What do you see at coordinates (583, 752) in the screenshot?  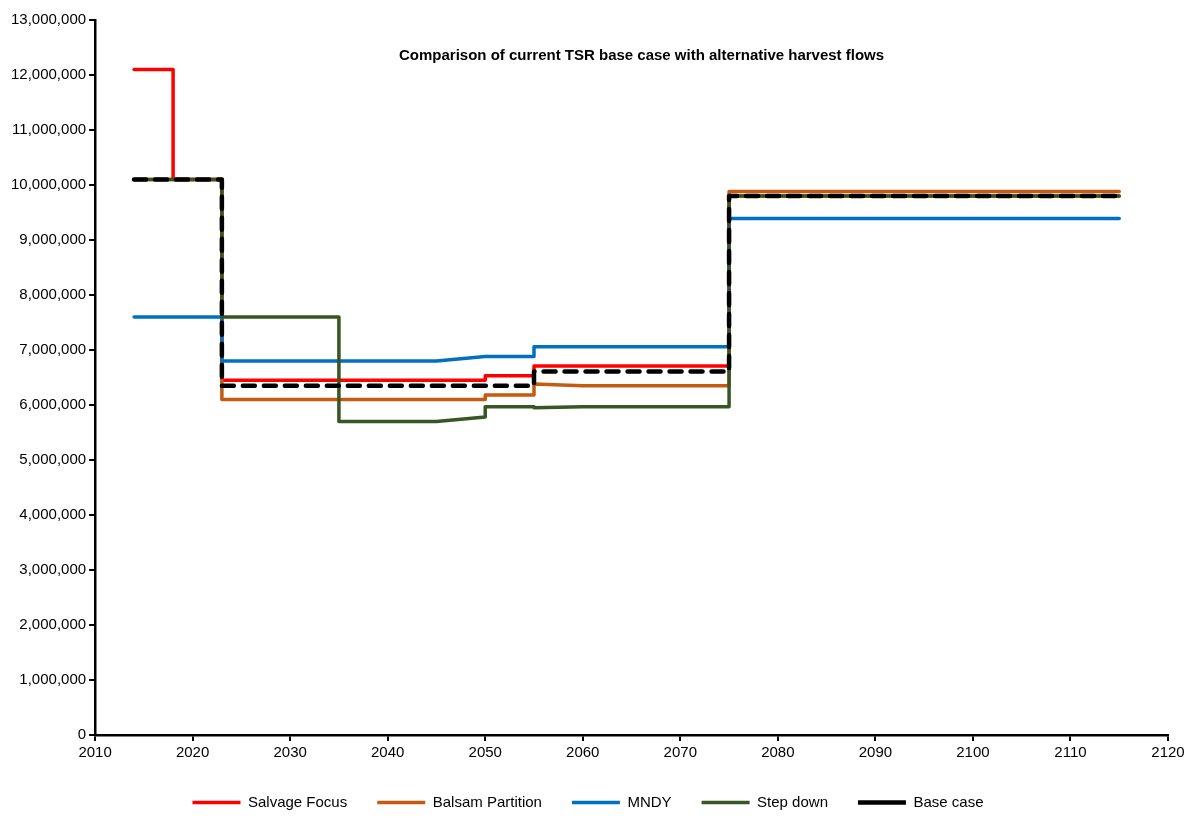 I see `x-tick-label: 2060` at bounding box center [583, 752].